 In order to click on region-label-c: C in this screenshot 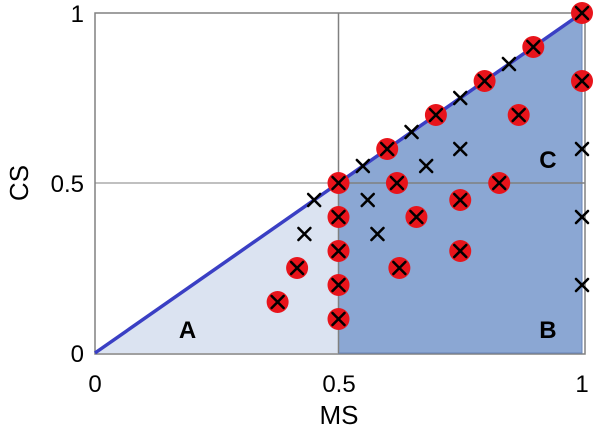, I will do `click(547, 160)`.